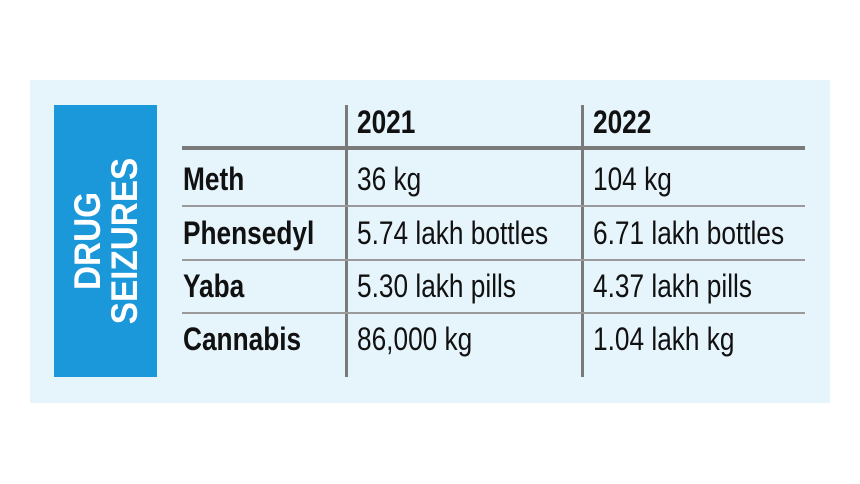  Describe the element at coordinates (436, 286) in the screenshot. I see `cell-2021: 5.30 lakh pills` at that location.